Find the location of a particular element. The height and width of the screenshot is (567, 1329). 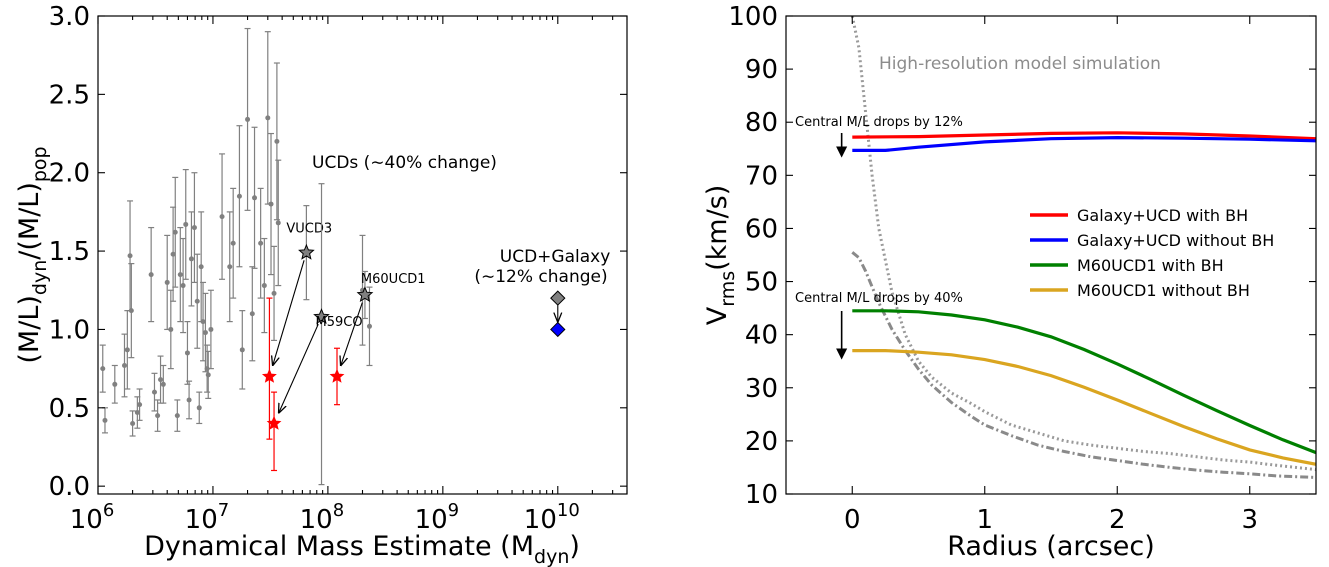

ucd-galaxy-label-2: (∼12% change) is located at coordinates (540, 277).